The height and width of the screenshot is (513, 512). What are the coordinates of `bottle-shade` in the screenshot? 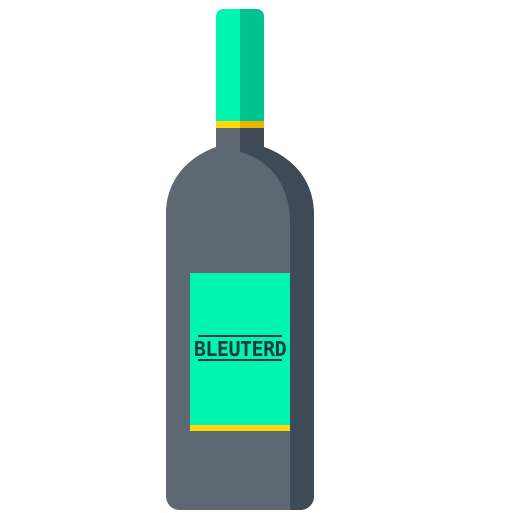 It's located at (277, 319).